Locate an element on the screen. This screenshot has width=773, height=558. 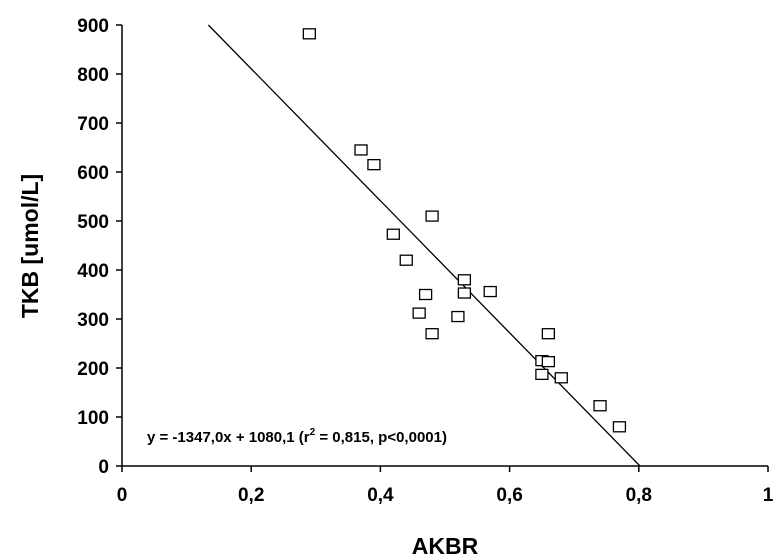
y-tick-label: 600 is located at coordinates (93, 173).